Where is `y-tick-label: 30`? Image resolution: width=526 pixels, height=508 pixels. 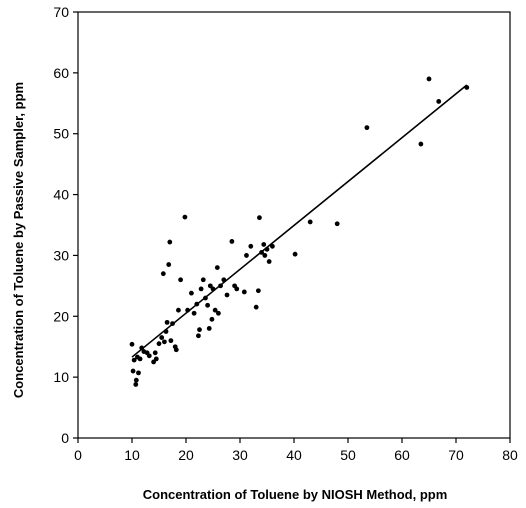 y-tick-label: 30 is located at coordinates (61, 255).